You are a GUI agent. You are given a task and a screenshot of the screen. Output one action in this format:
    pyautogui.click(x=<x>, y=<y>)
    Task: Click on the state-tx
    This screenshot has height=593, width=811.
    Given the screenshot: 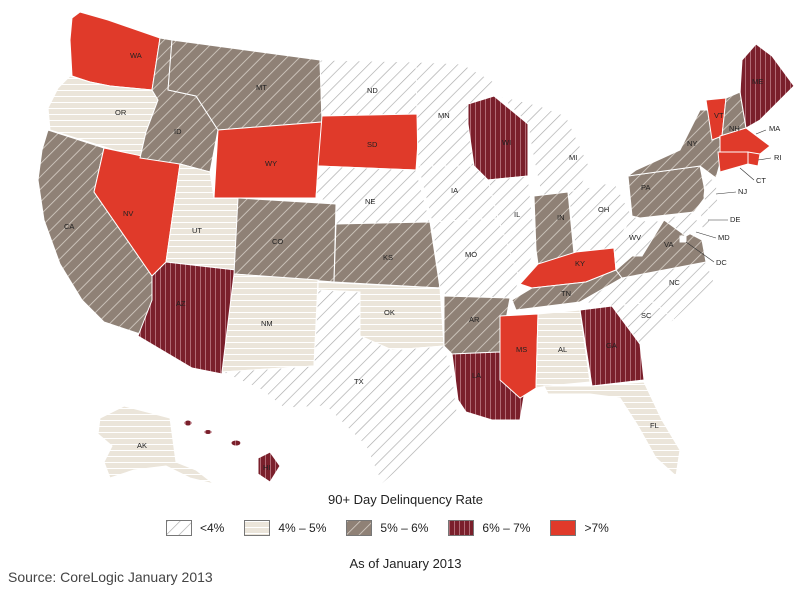 What is the action you would take?
    pyautogui.click(x=340, y=387)
    